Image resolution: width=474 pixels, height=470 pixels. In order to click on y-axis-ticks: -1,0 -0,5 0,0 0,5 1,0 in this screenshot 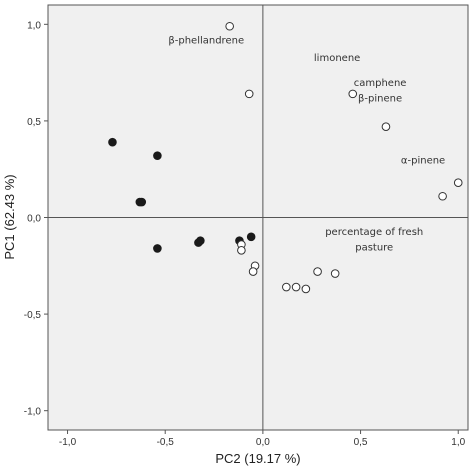, I will do `click(36, 219)`.